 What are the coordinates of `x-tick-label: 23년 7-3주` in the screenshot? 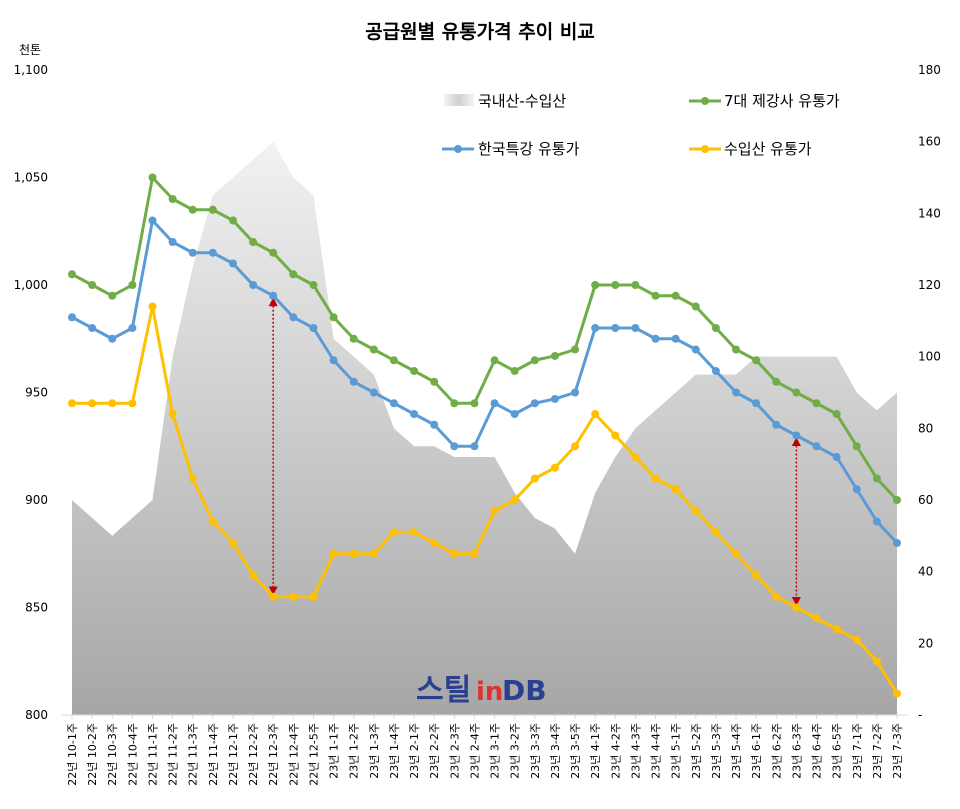 It's located at (897, 751).